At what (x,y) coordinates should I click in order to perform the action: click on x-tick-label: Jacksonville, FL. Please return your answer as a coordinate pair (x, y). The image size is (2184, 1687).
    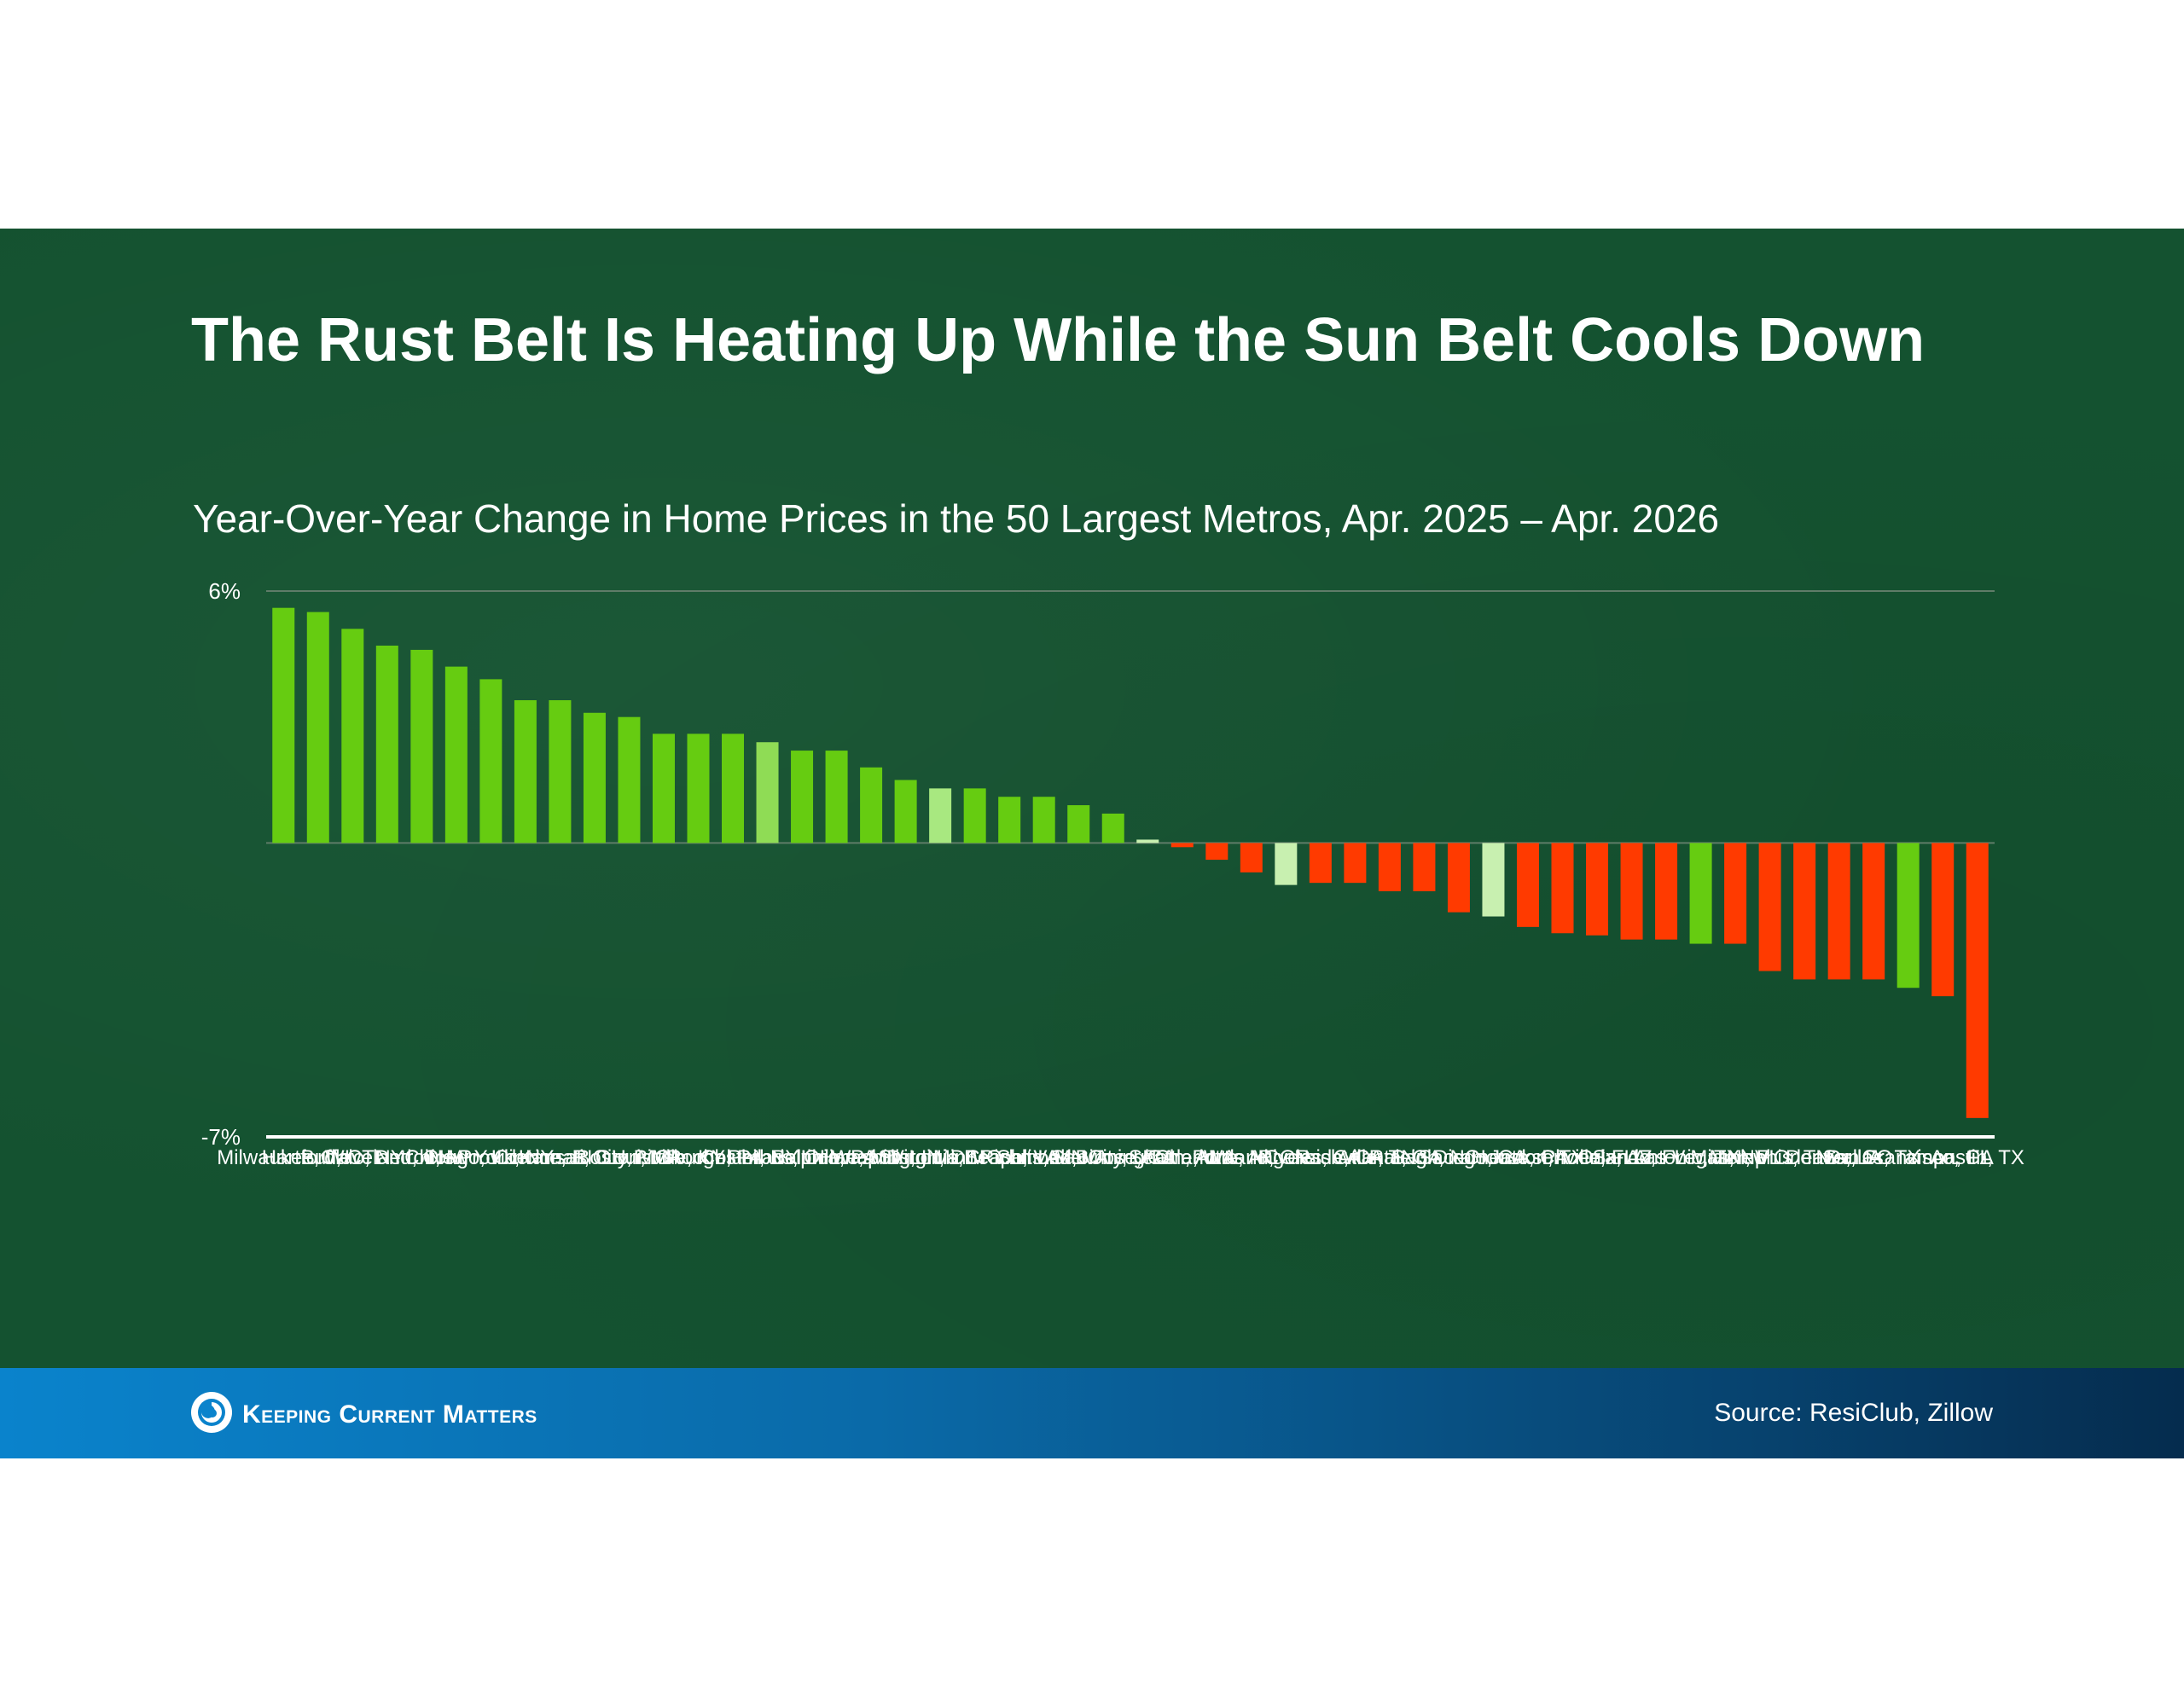
    Looking at the image, I should click on (1562, 1157).